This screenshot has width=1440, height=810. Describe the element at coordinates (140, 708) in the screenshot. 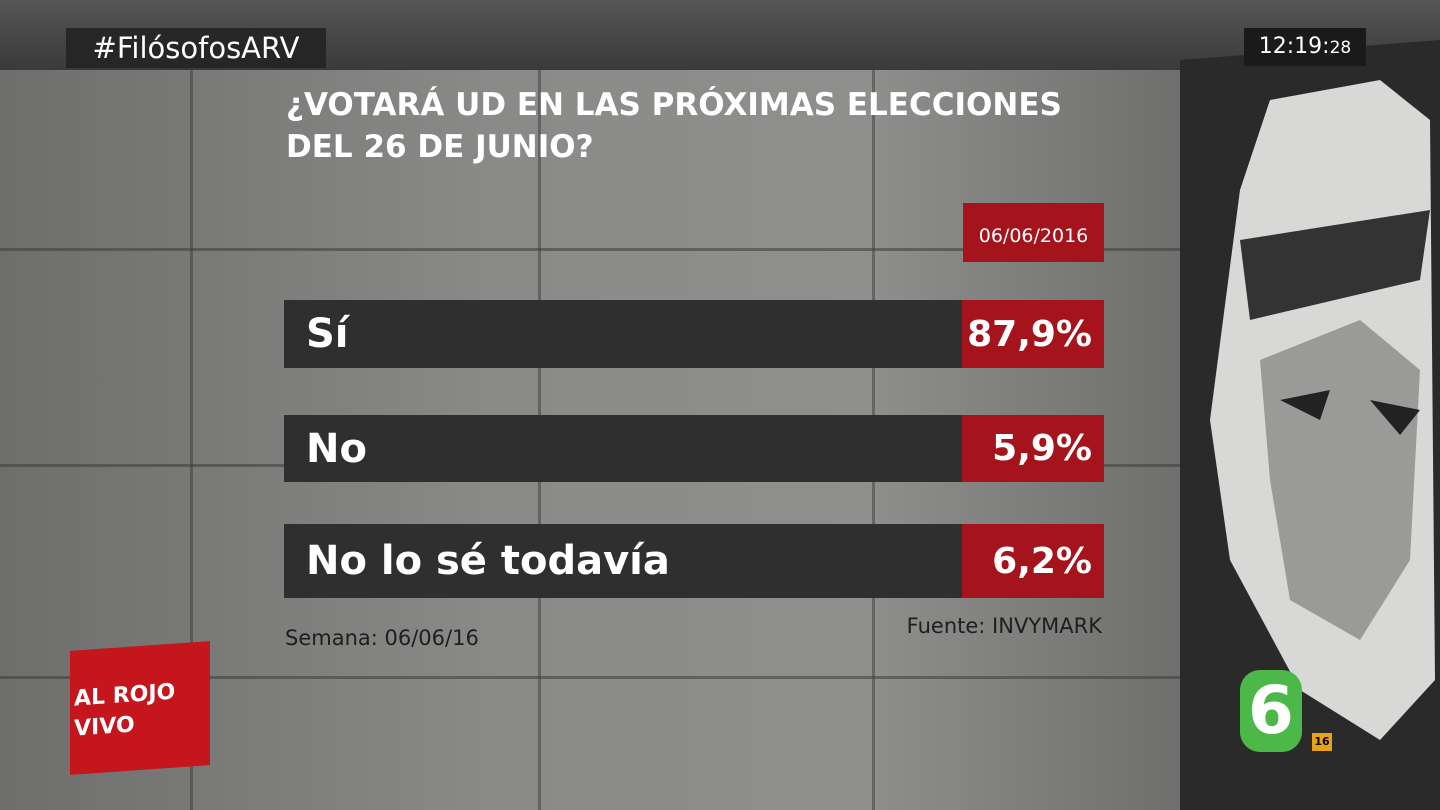

I see `show-logo: AL ROJO VIVO` at that location.